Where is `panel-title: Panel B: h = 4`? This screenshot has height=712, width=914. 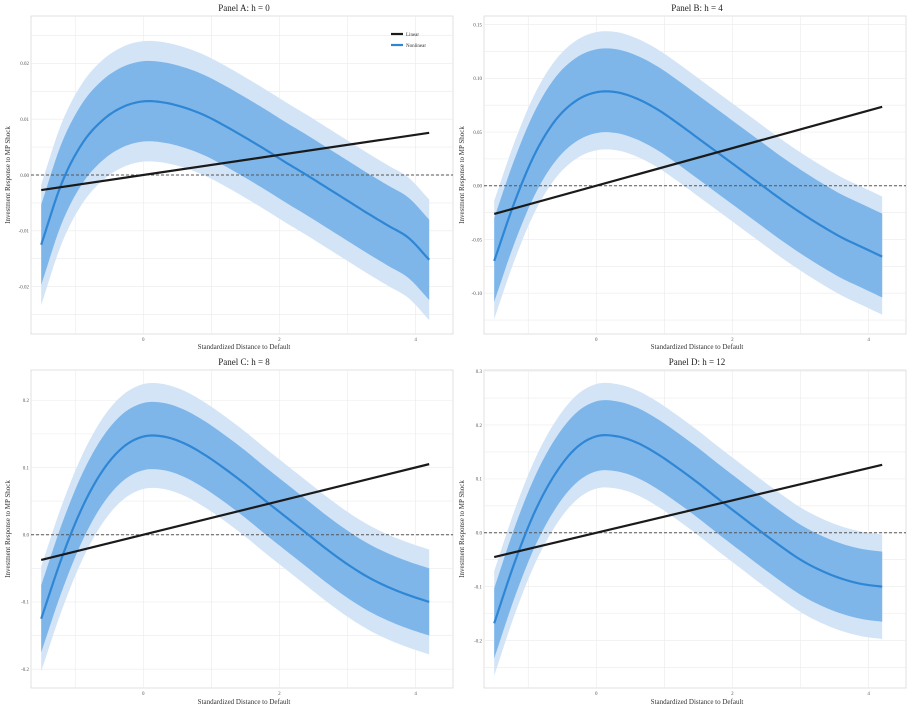
panel-title: Panel B: h = 4 is located at coordinates (697, 8).